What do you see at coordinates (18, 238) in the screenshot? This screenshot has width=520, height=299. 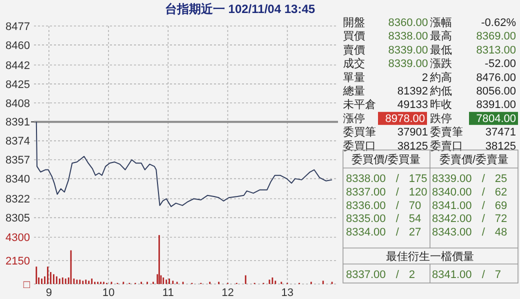 I see `y-tick-label: 4300` at bounding box center [18, 238].